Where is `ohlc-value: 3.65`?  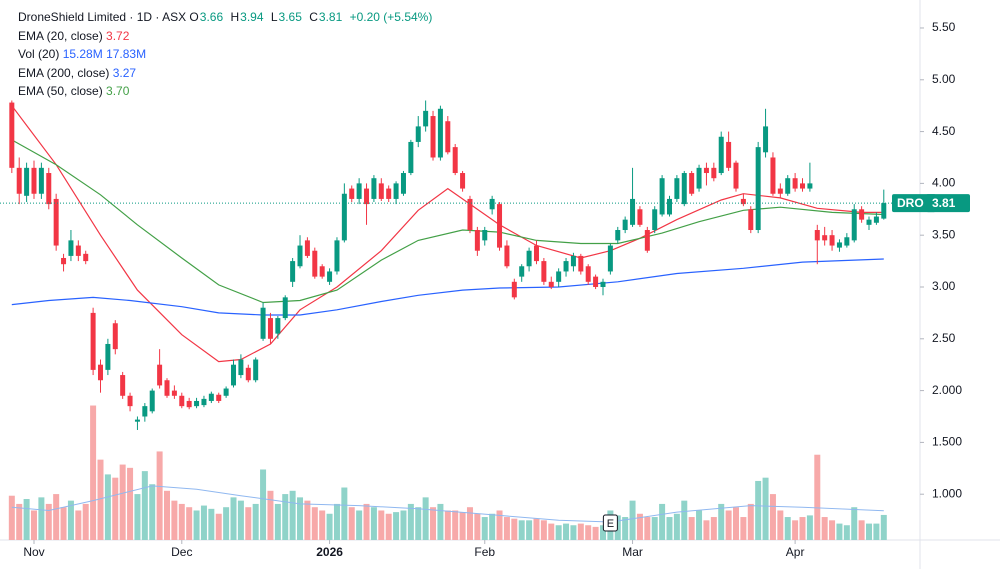 ohlc-value: 3.65 is located at coordinates (290, 17).